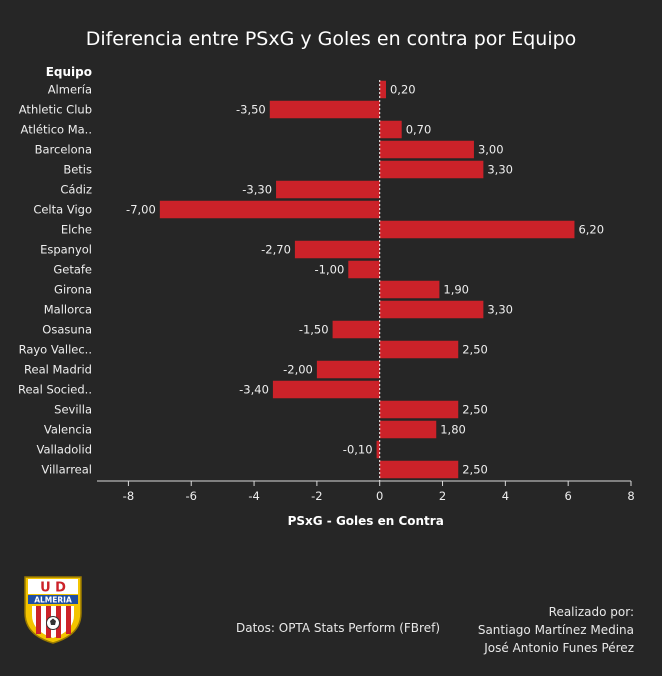 The image size is (662, 676). What do you see at coordinates (55, 110) in the screenshot?
I see `category-label: Athletic Club` at bounding box center [55, 110].